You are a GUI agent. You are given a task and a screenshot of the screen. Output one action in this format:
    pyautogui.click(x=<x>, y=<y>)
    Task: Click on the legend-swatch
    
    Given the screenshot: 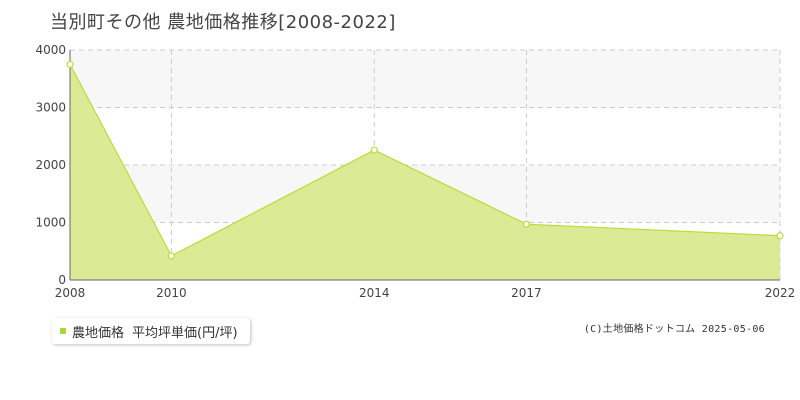 What is the action you would take?
    pyautogui.click(x=63, y=331)
    